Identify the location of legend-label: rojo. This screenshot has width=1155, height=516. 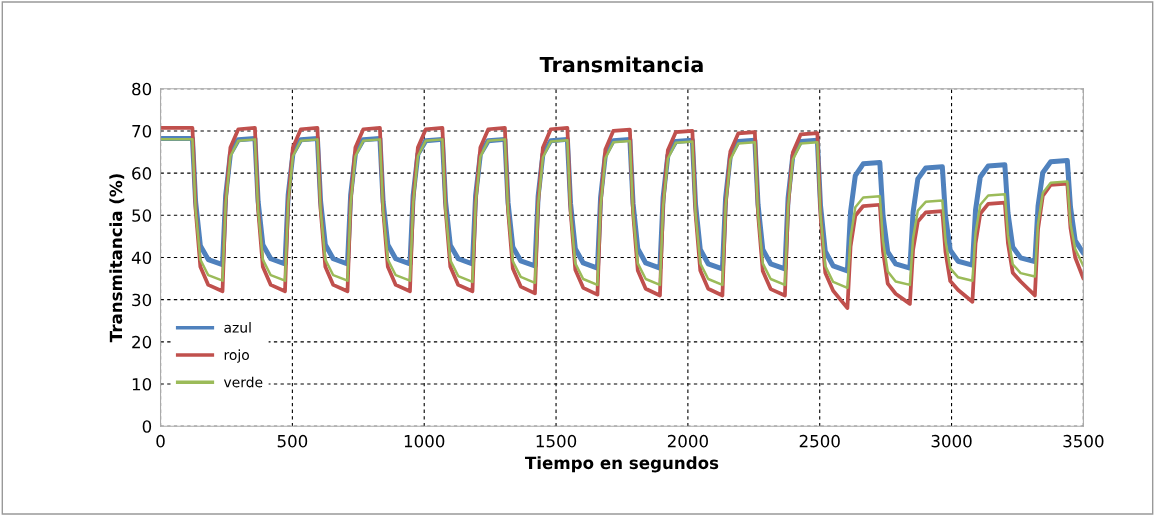
(236, 356).